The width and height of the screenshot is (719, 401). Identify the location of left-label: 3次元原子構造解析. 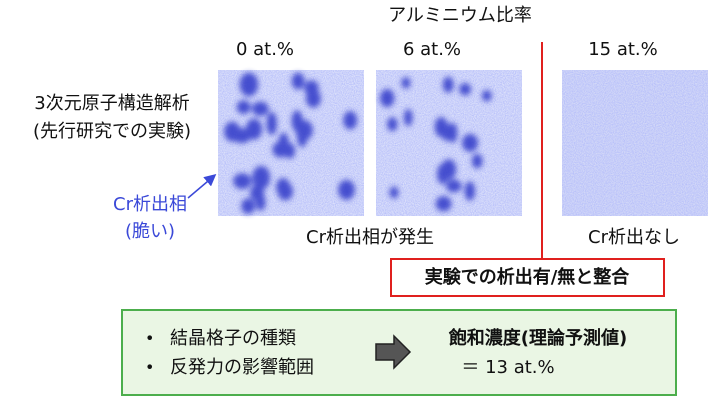
(111, 103).